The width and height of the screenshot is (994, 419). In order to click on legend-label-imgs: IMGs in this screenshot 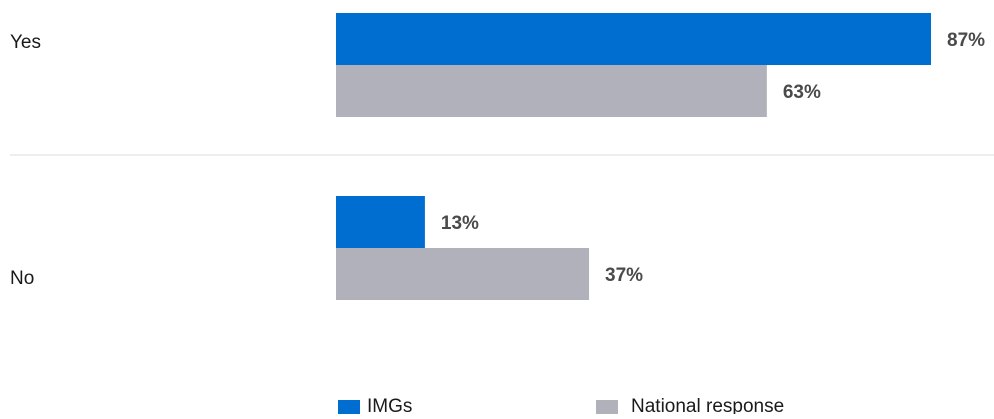, I will do `click(389, 405)`.